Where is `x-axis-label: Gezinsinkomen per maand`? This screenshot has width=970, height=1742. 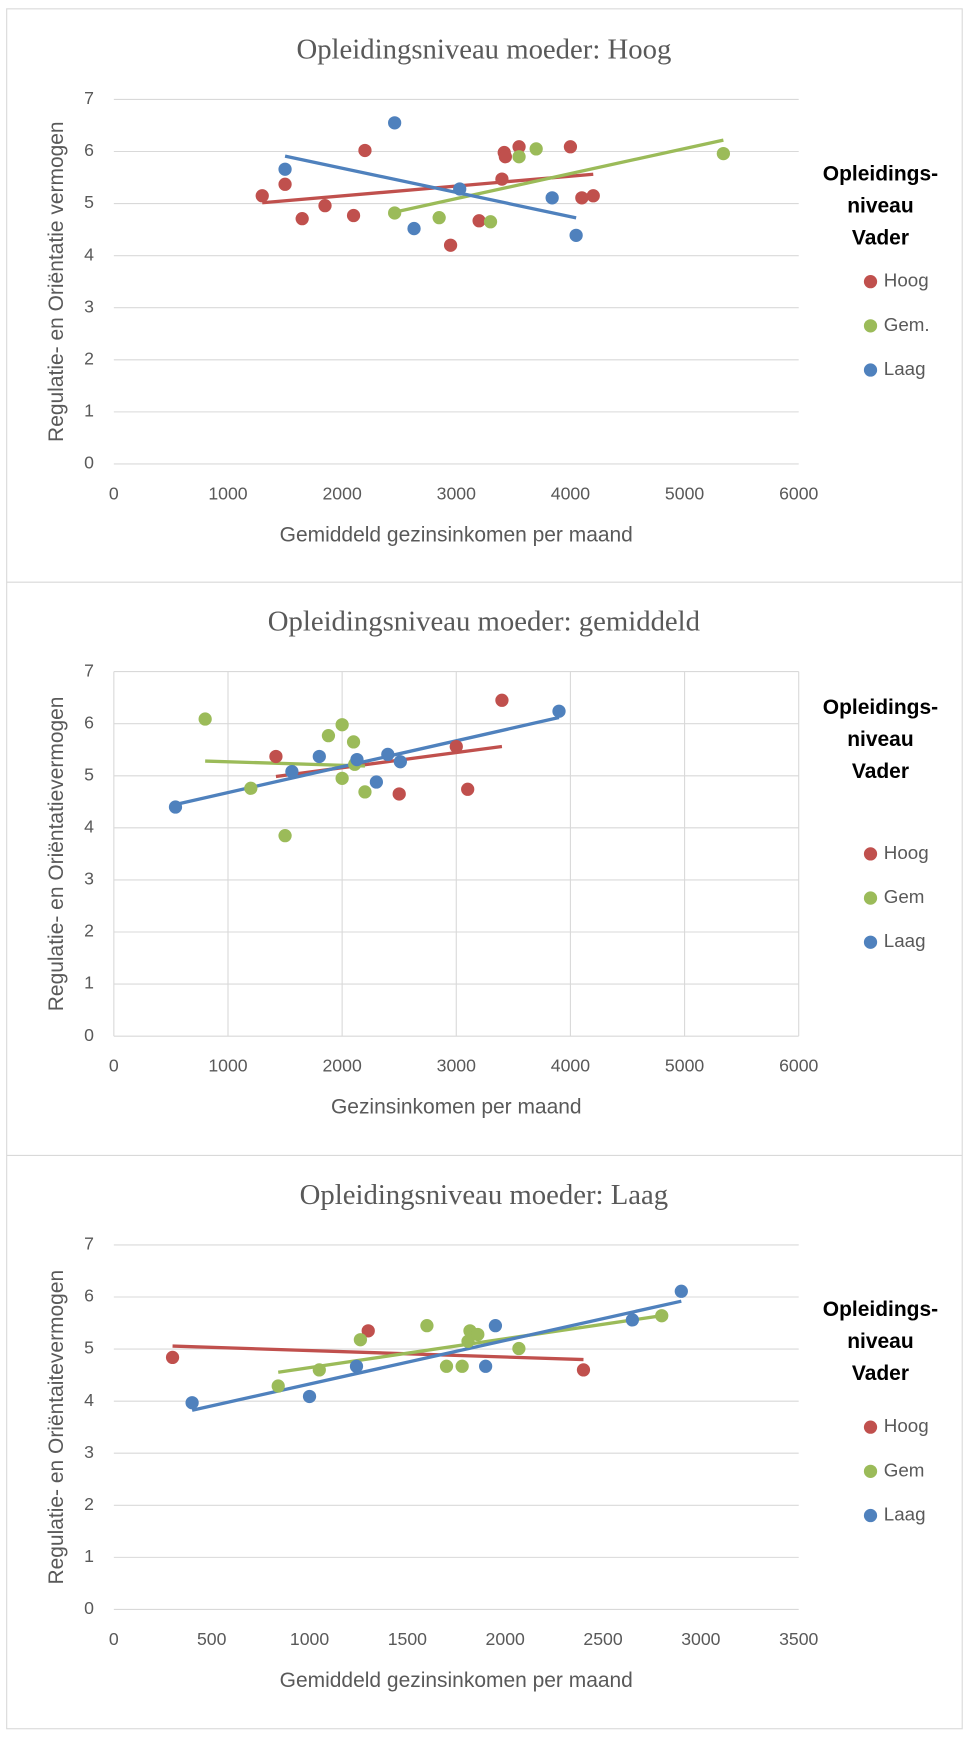
x-axis-label: Gezinsinkomen per maand is located at coordinates (456, 1106).